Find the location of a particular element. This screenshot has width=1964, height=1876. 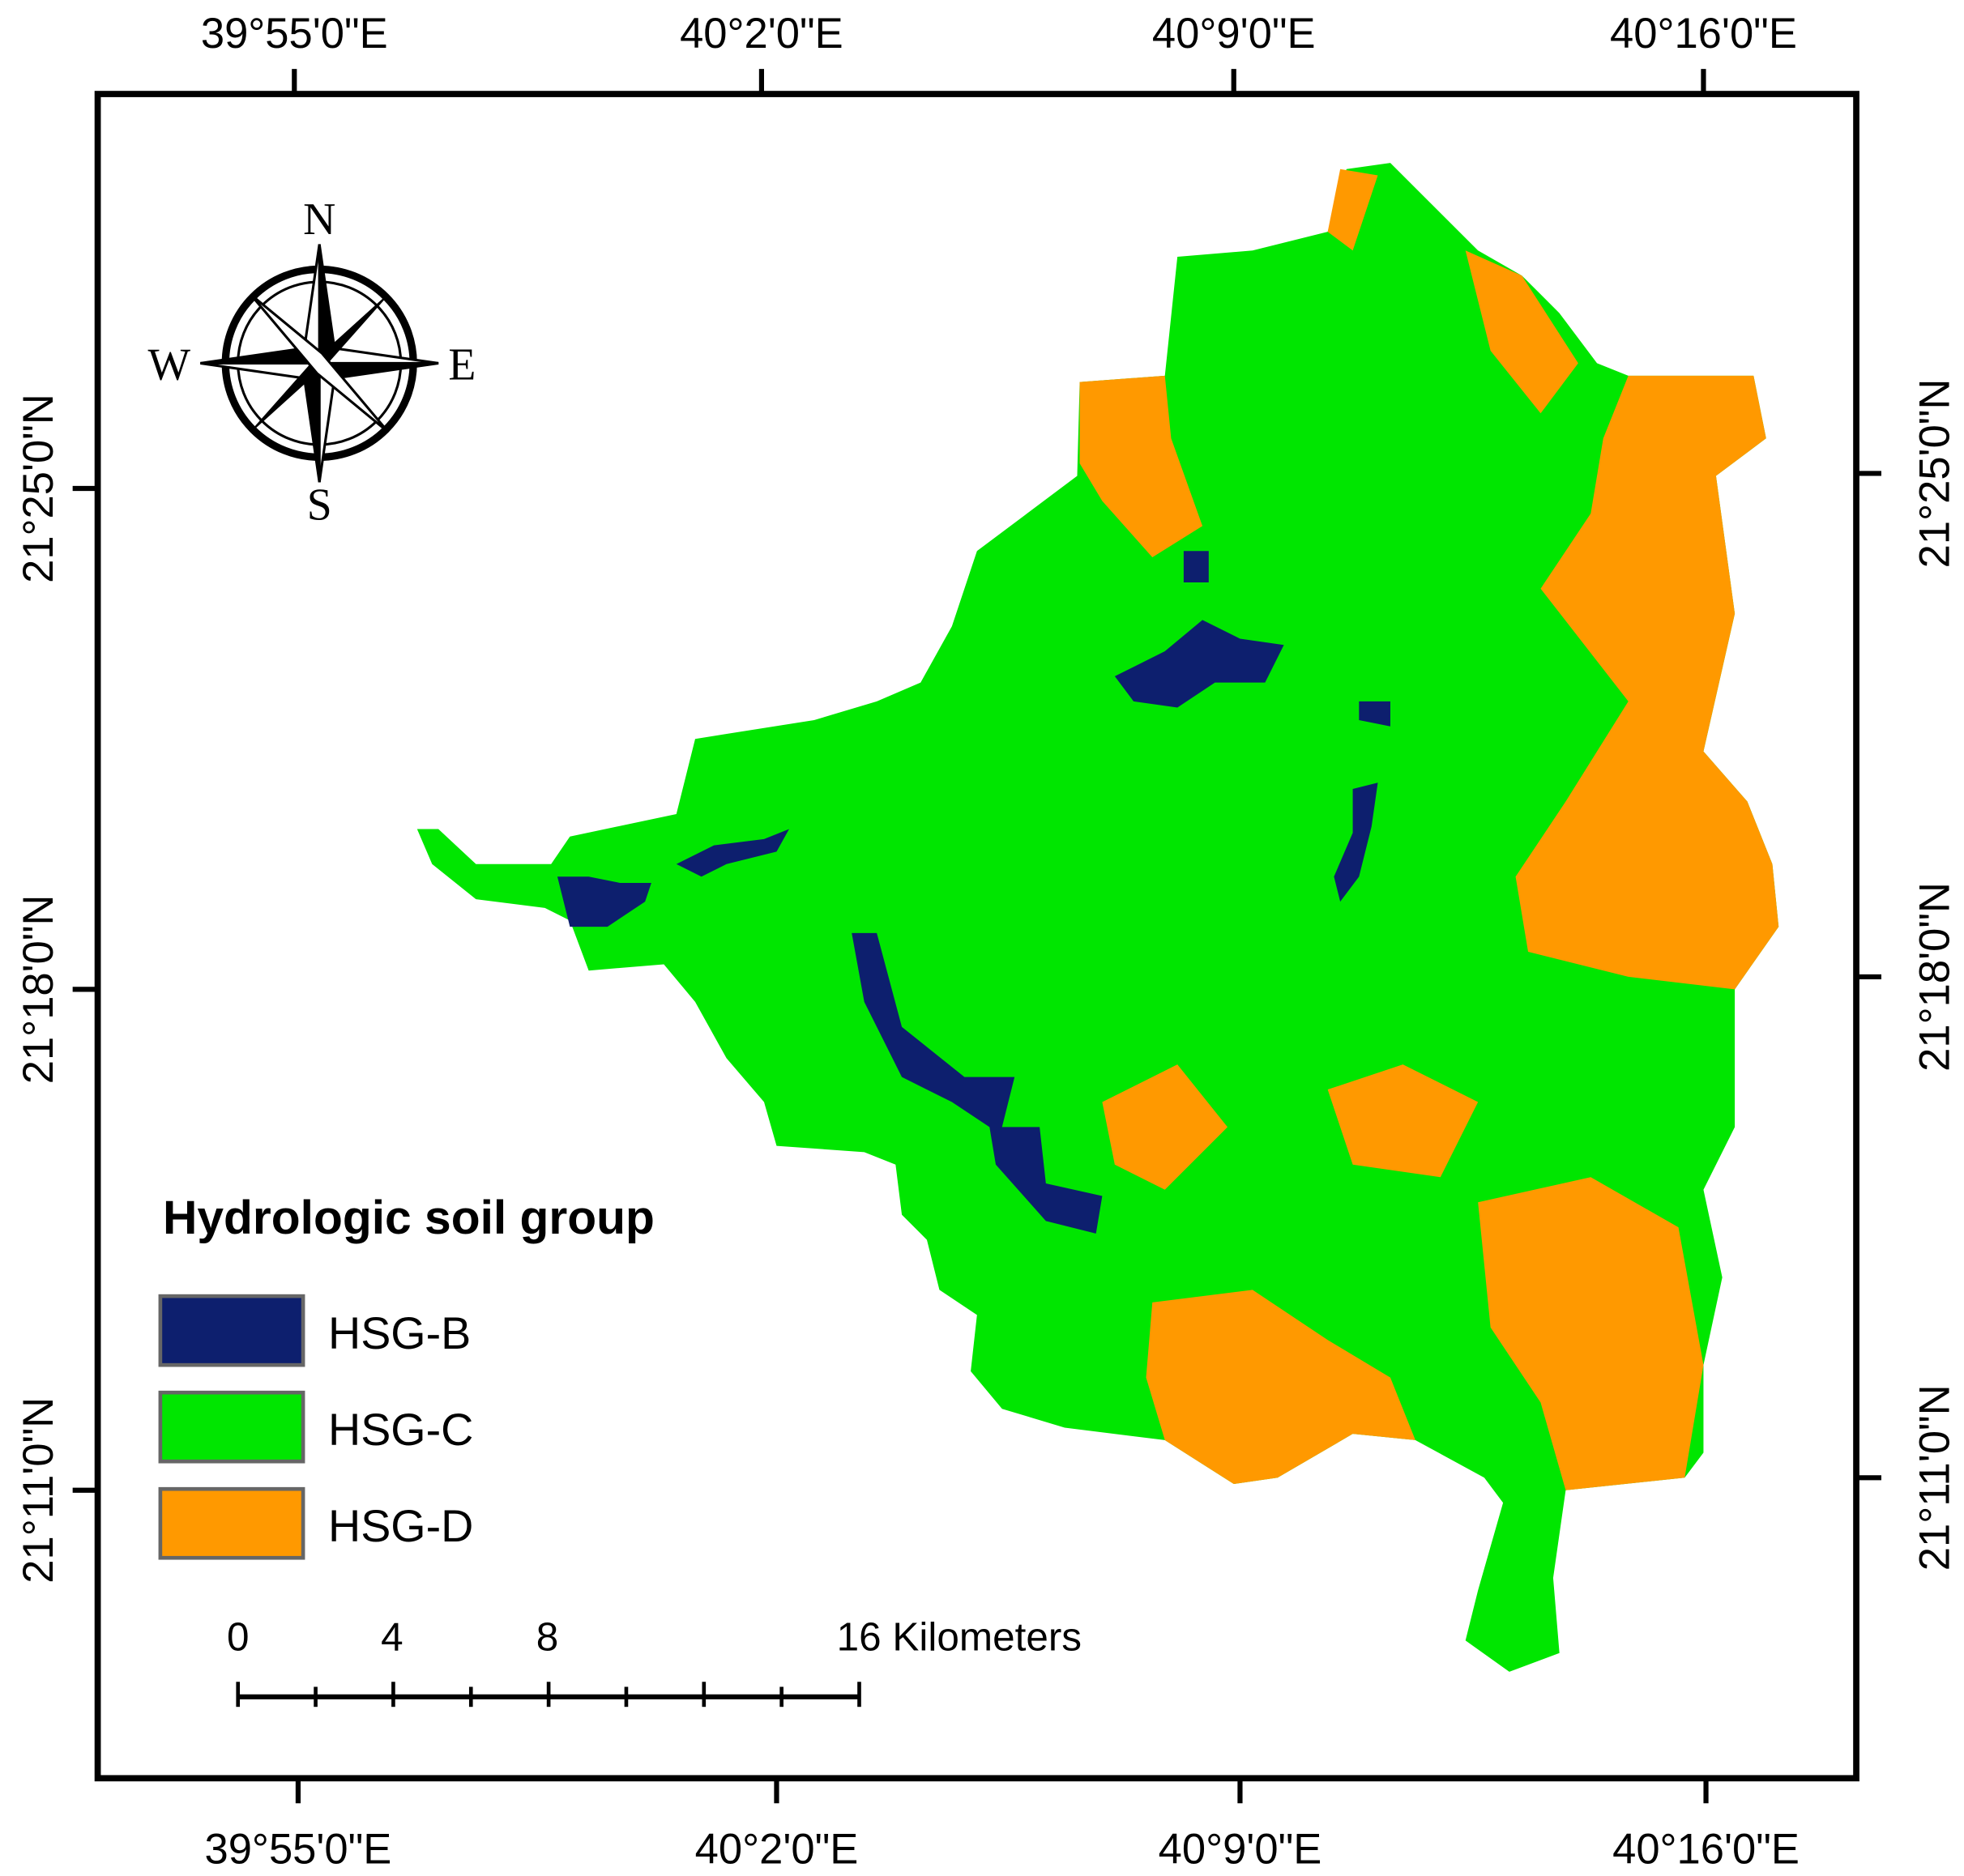

legend-label: HSG-D is located at coordinates (400, 1526).